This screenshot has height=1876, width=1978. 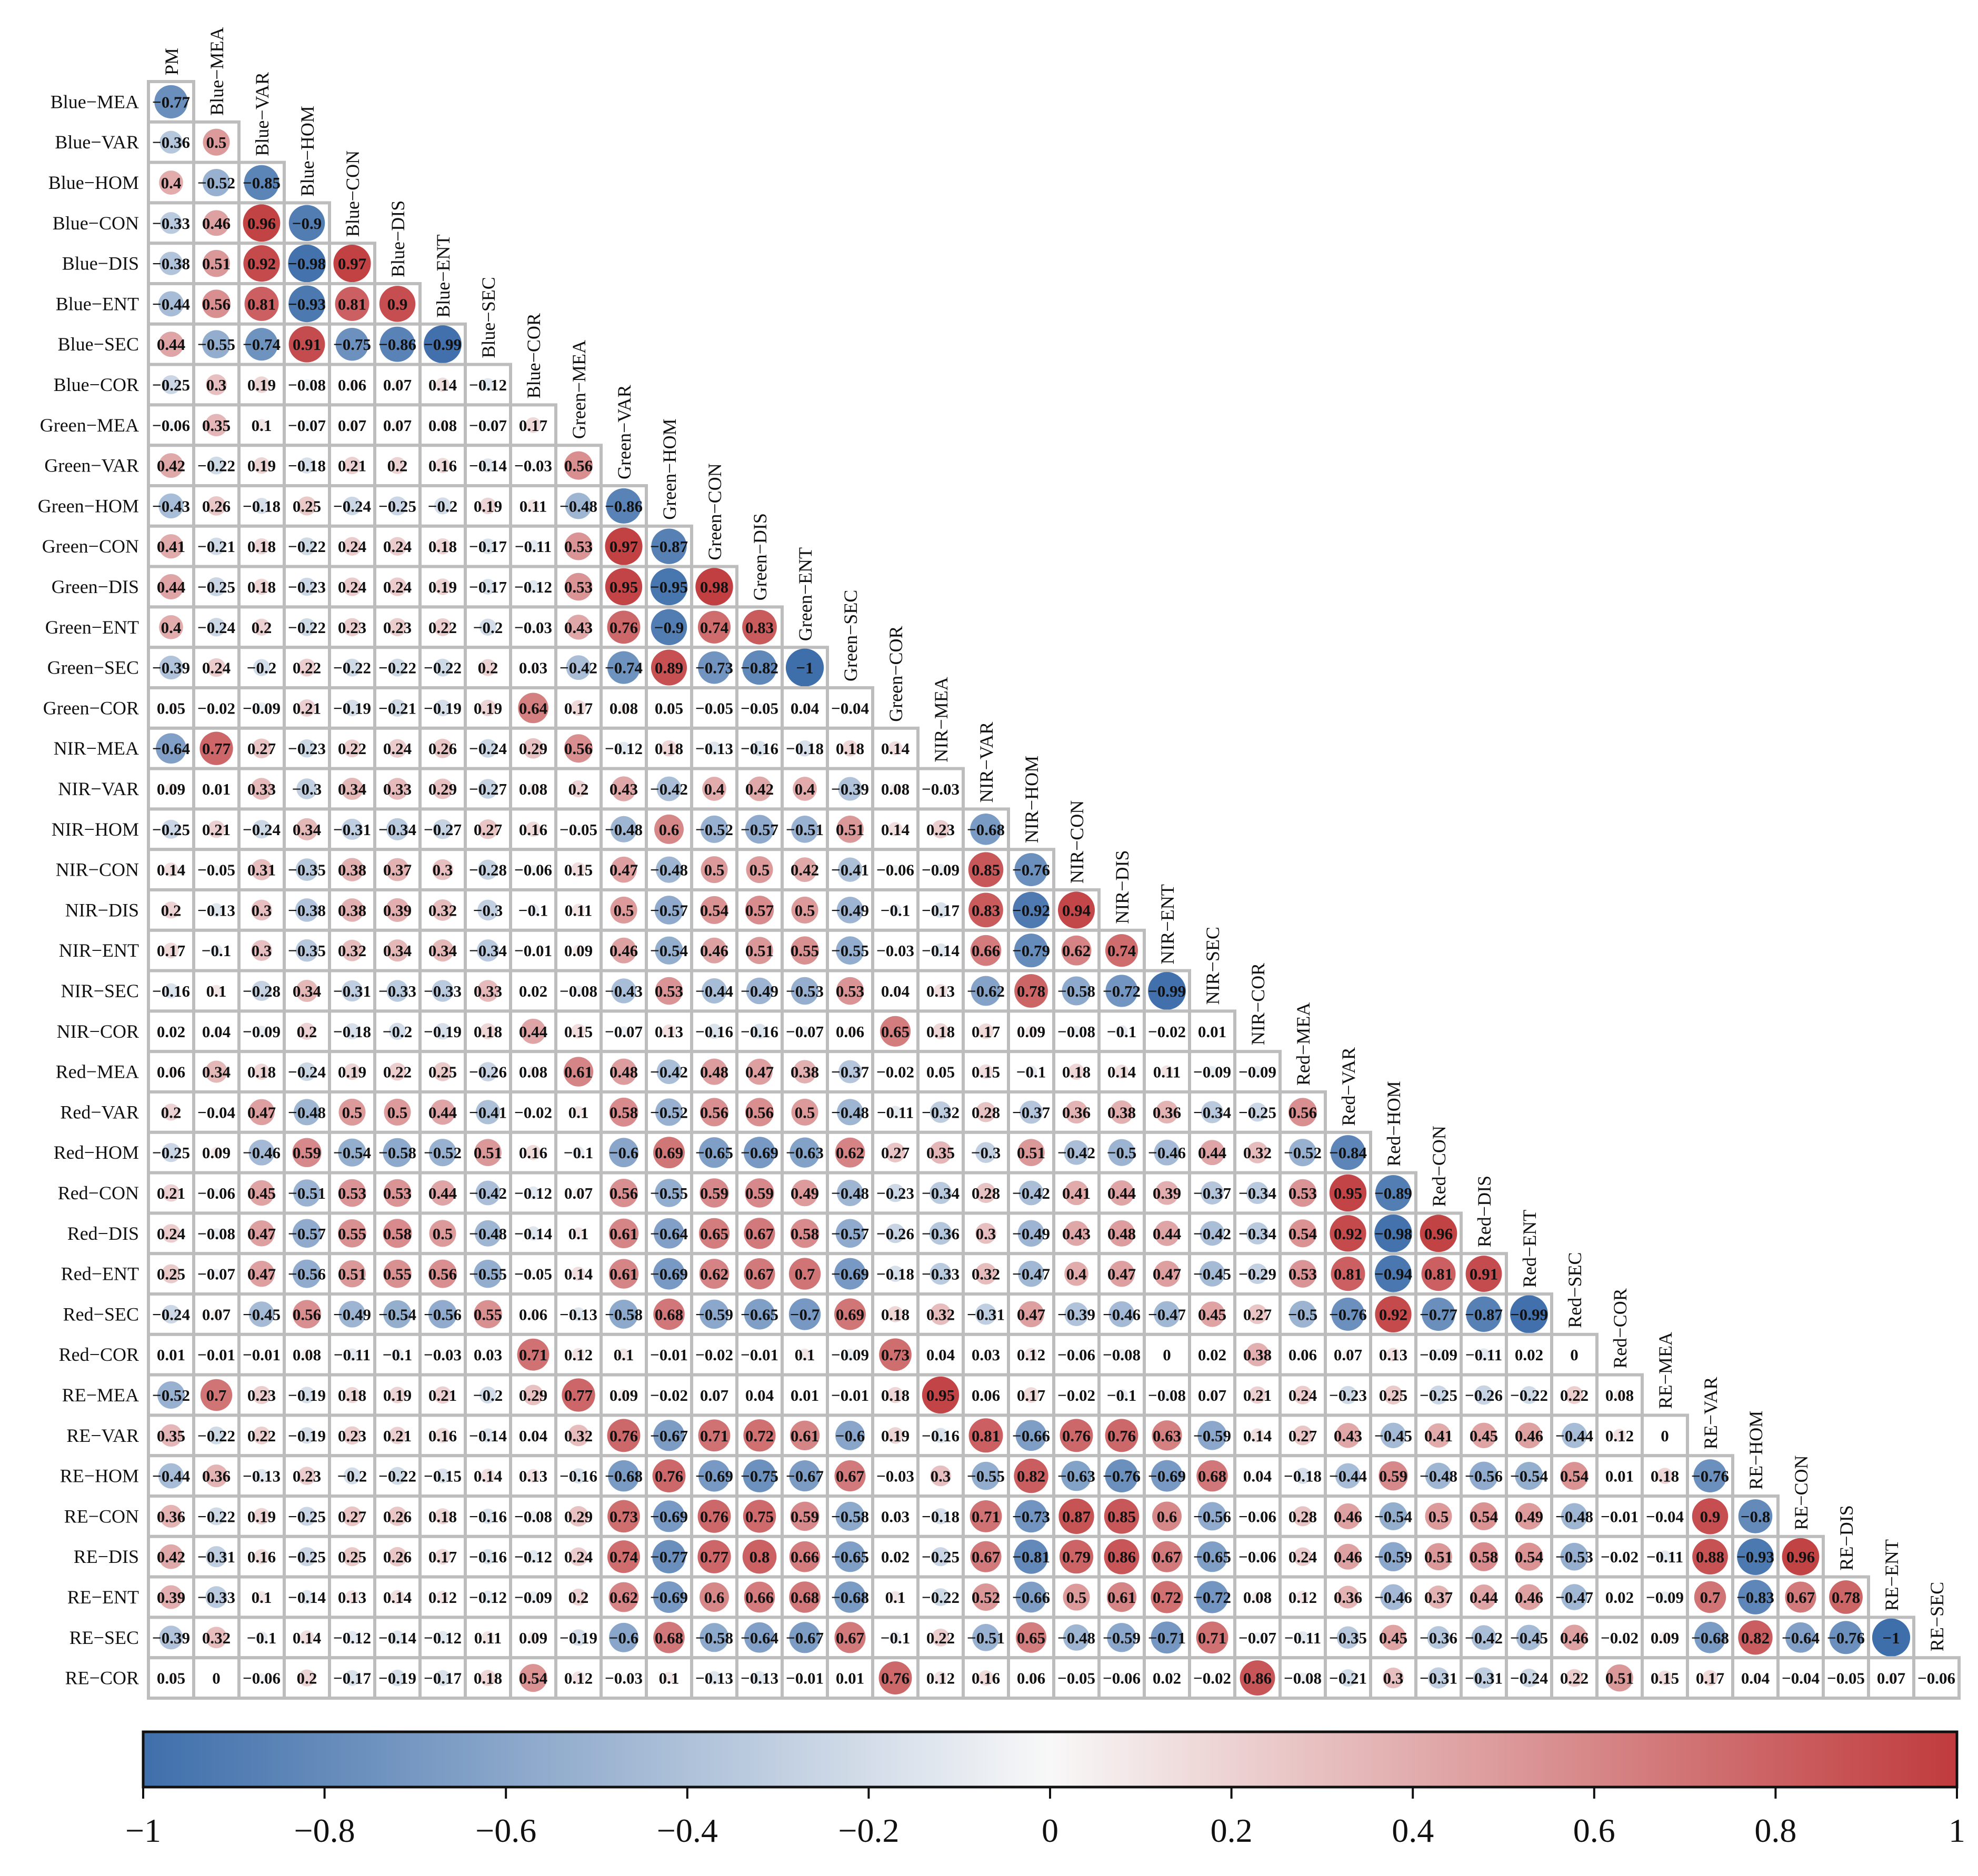 I want to click on correlation-value: 0.21, so click(x=352, y=466).